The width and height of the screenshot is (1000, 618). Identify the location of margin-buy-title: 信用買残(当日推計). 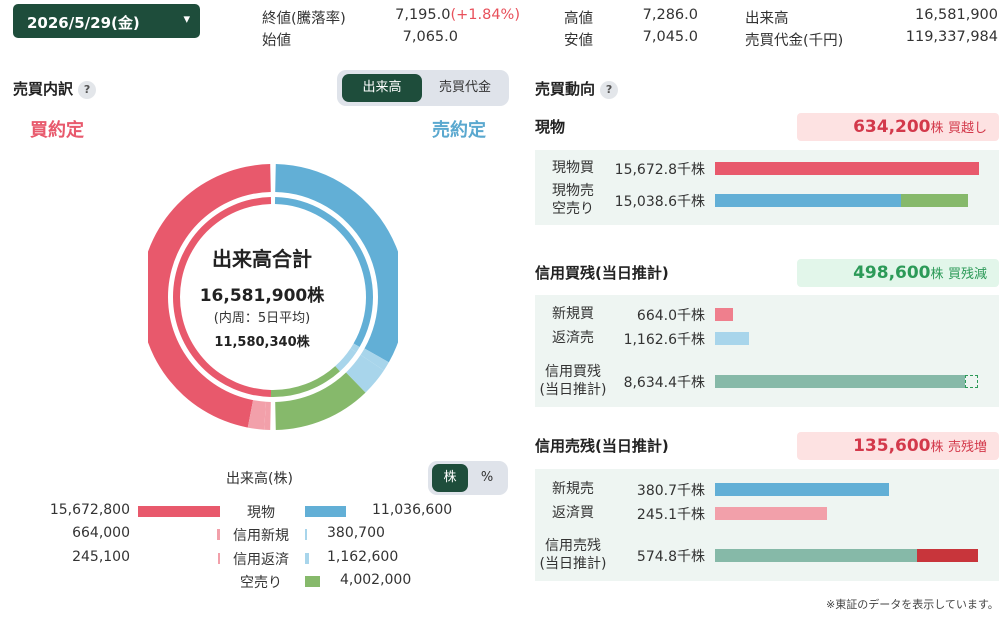
(602, 273).